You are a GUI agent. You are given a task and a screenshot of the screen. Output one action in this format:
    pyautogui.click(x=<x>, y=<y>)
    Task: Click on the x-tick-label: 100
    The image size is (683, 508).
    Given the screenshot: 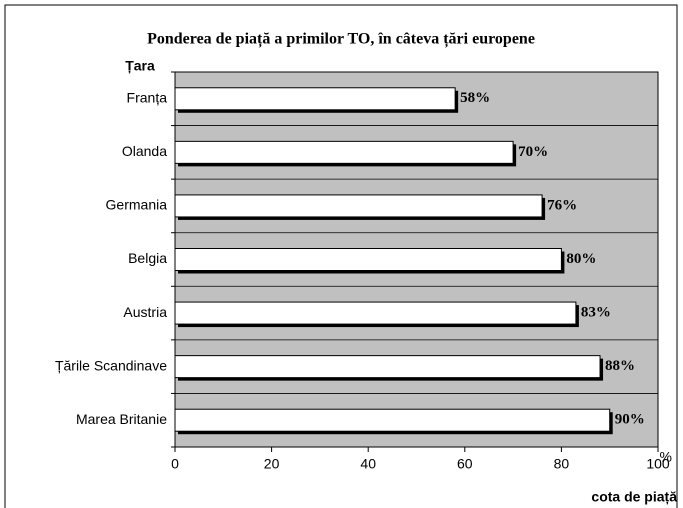 What is the action you would take?
    pyautogui.click(x=658, y=464)
    